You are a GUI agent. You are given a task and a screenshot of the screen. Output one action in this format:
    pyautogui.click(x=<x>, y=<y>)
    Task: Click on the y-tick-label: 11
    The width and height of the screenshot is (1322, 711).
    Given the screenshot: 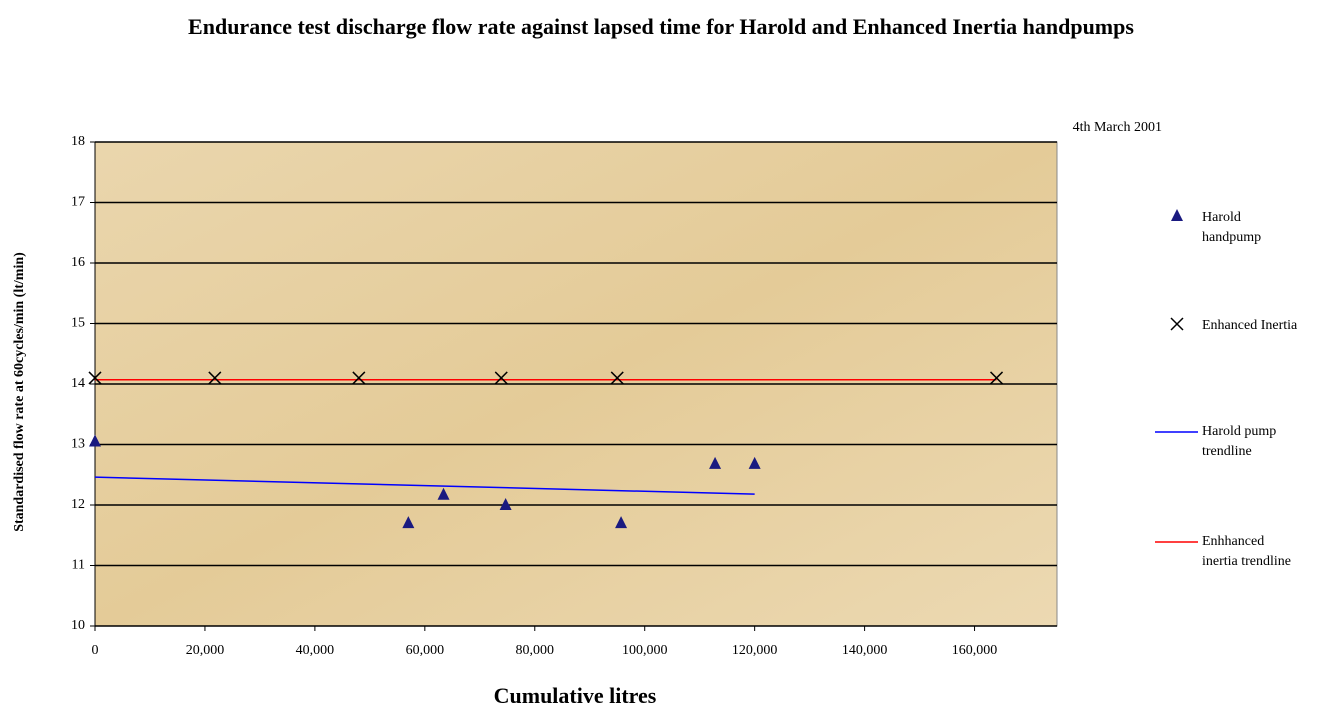 What is the action you would take?
    pyautogui.click(x=78, y=565)
    